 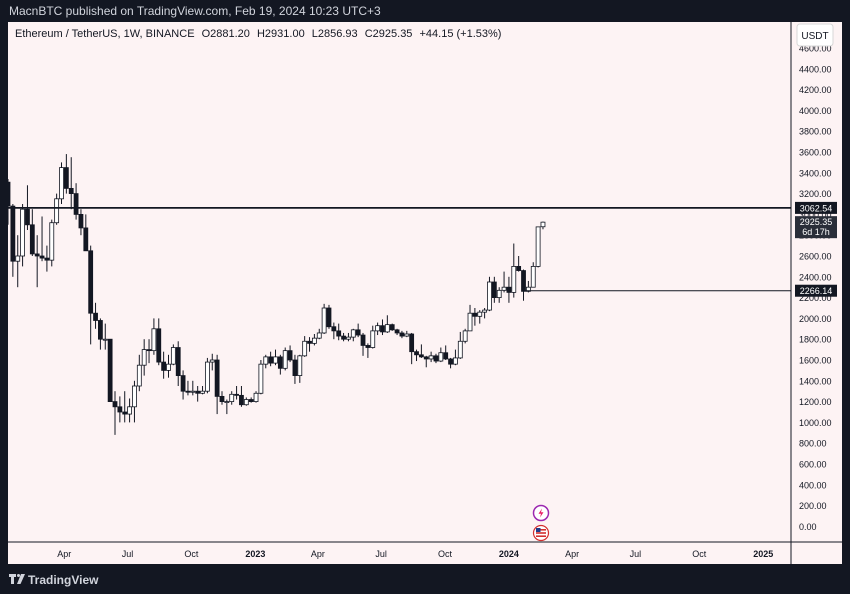 I want to click on legend-low: L2856.93, so click(x=334, y=34).